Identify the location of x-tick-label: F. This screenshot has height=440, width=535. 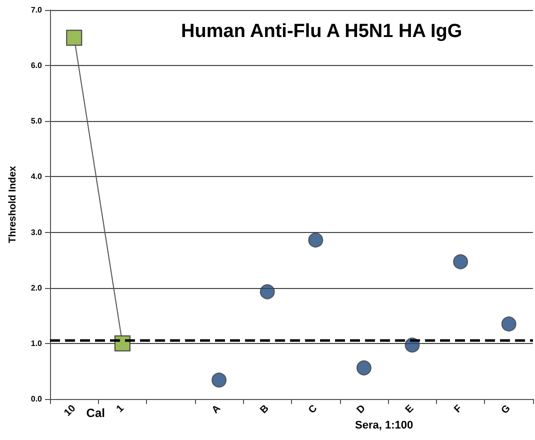
(458, 409).